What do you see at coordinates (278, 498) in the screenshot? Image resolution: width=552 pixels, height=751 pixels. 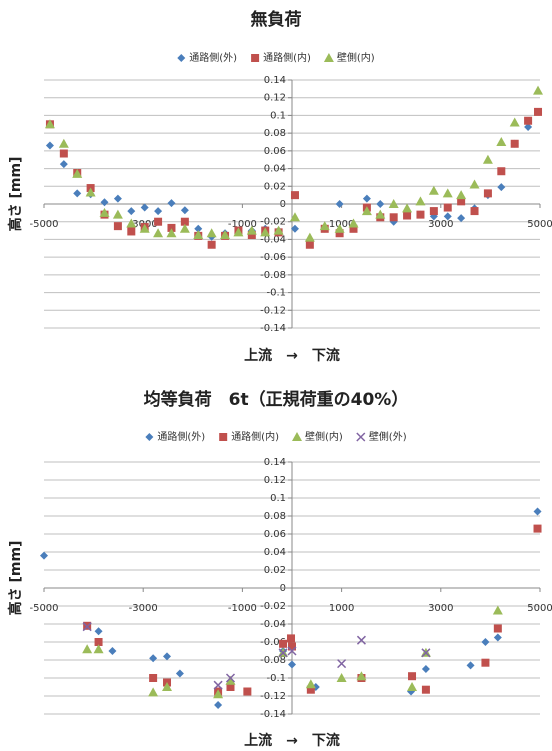 I see `y-tick-label: 0.1` at bounding box center [278, 498].